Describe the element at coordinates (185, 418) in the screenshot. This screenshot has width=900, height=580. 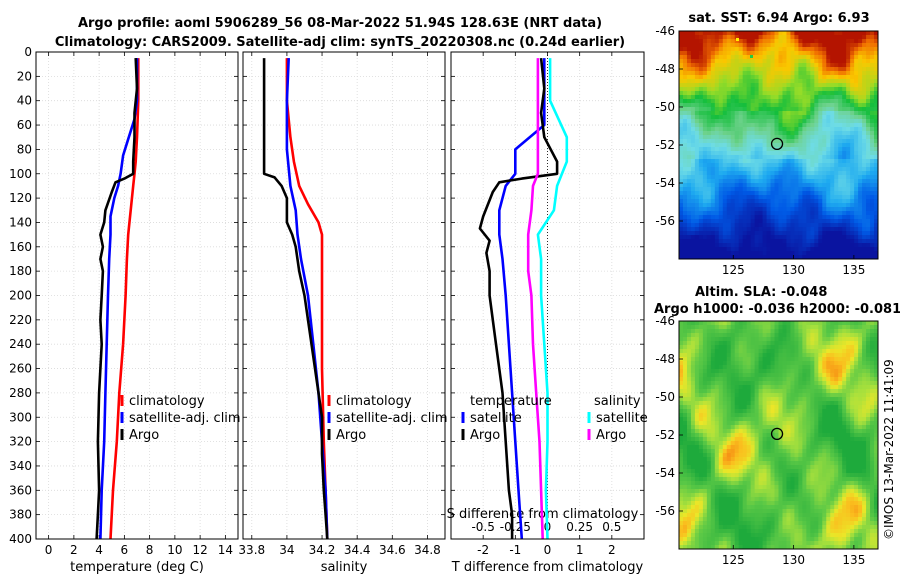
I see `legend-label: satellite-adj. clim` at that location.